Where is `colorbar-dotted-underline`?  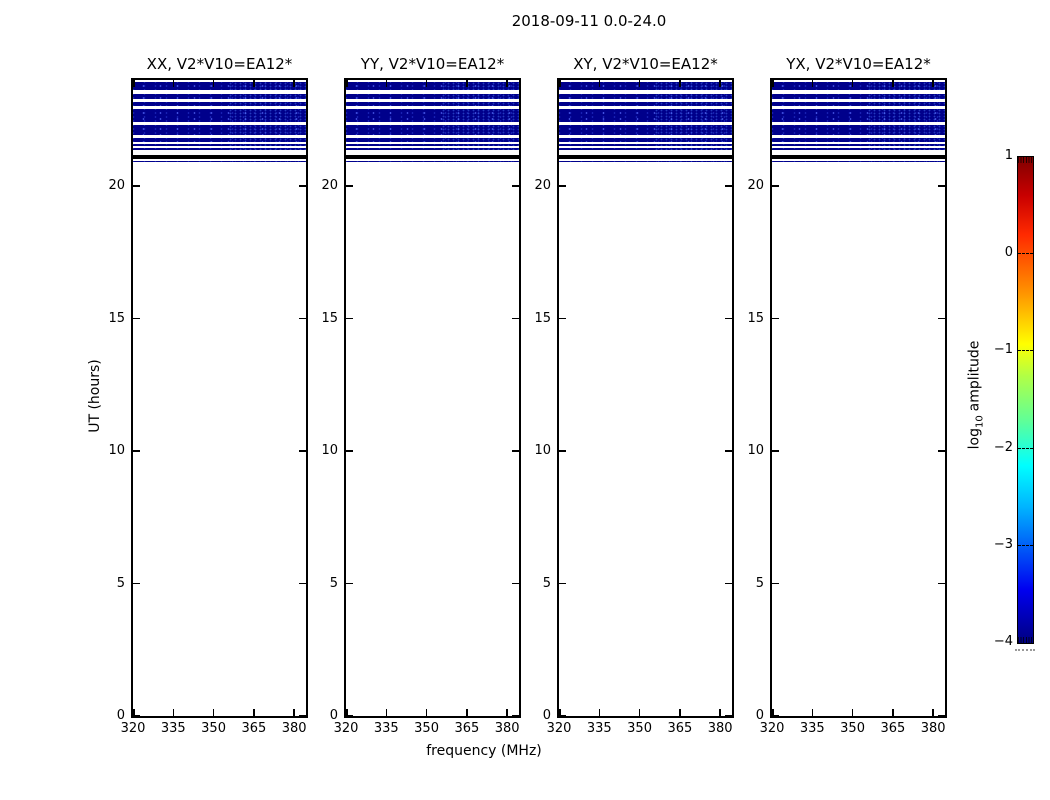 colorbar-dotted-underline is located at coordinates (1025, 650).